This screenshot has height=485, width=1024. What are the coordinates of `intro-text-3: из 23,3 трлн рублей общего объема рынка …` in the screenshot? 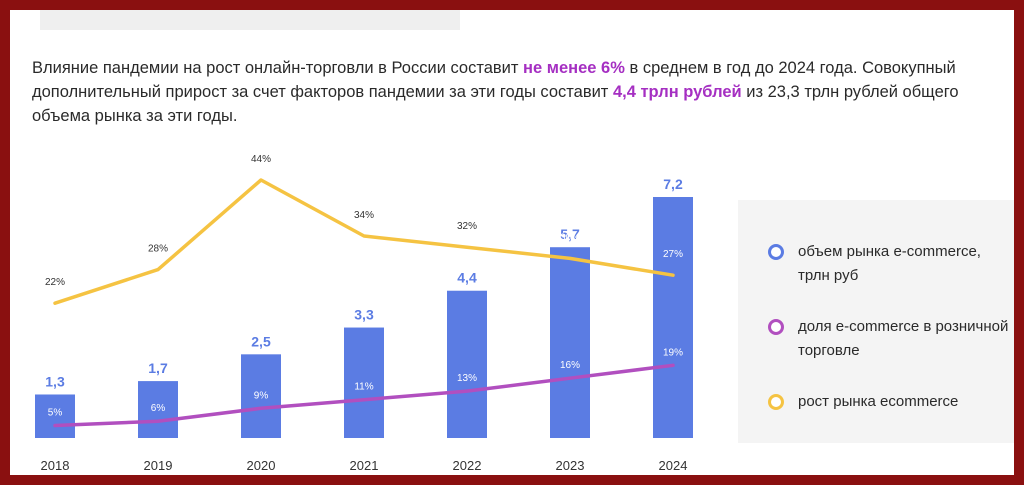 It's located at (495, 104).